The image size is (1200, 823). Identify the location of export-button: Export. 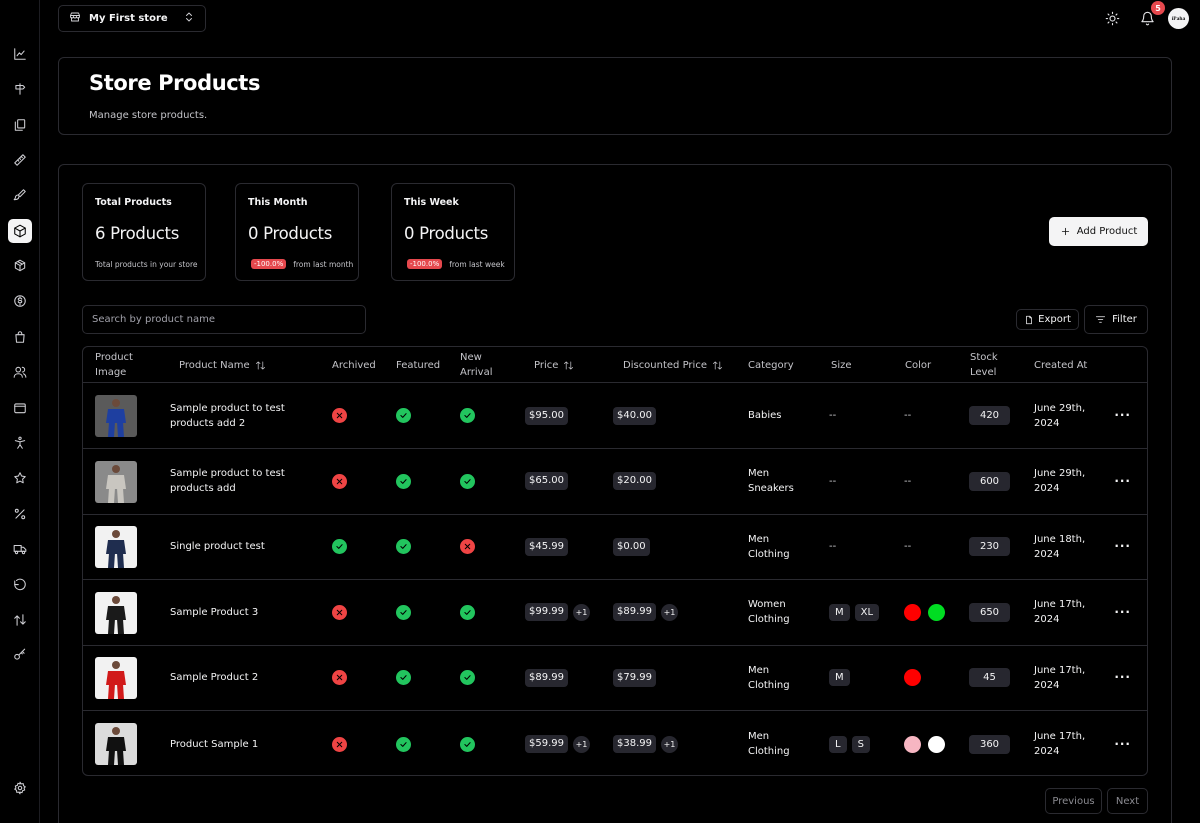
(1047, 319).